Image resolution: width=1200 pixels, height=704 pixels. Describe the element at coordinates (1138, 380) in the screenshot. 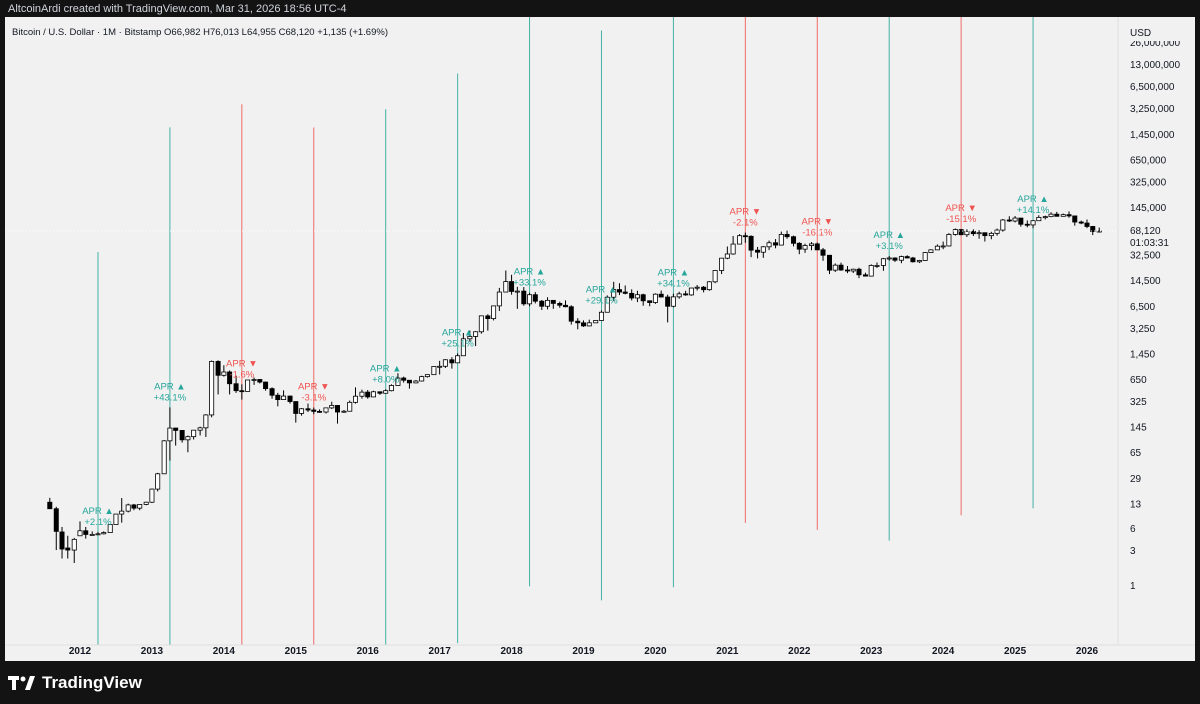

I see `y-tick-label: 650` at that location.